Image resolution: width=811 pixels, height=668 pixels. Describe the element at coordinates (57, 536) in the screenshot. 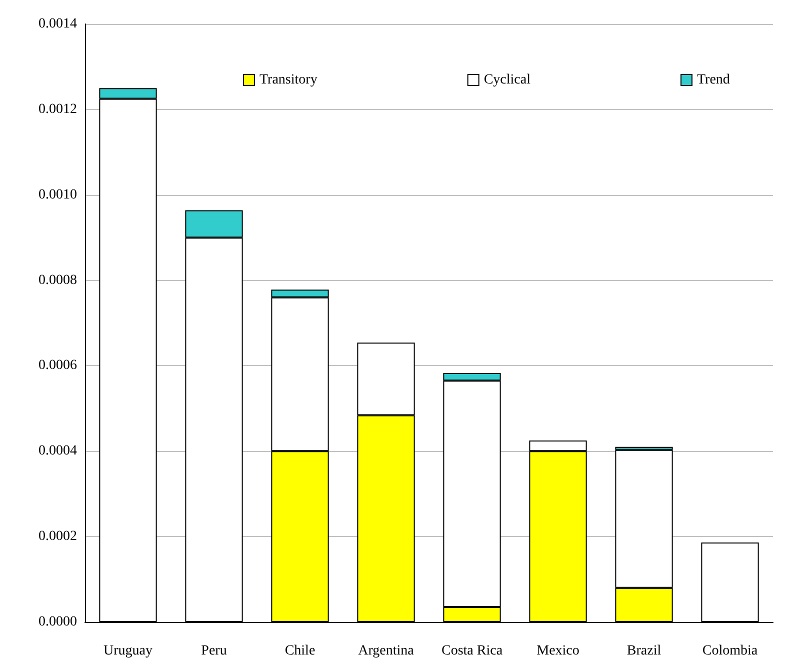

I see `y-tick-label: 0.0002` at that location.